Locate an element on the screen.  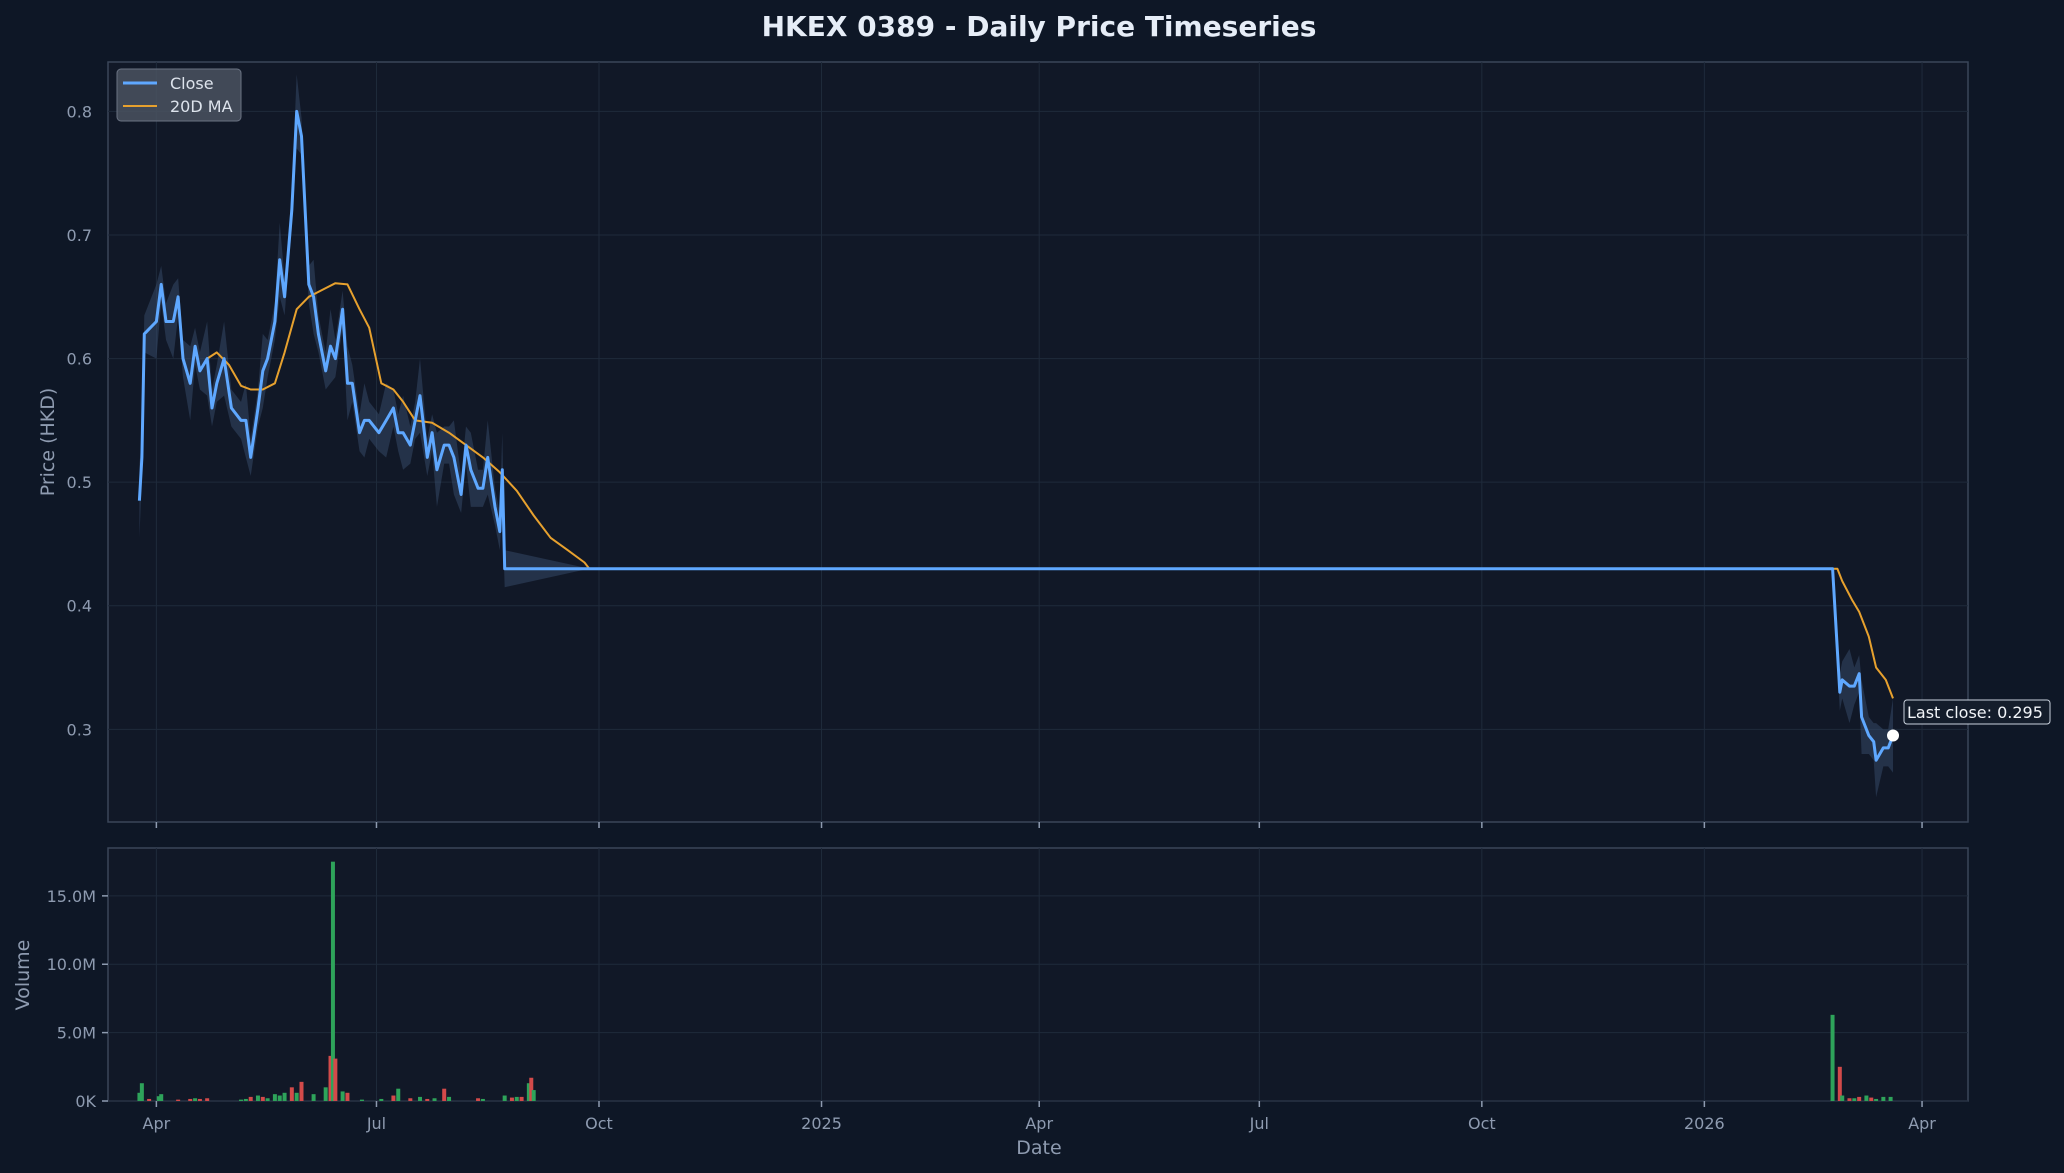
last-close-label: Last close: 0.295 is located at coordinates (1975, 712).